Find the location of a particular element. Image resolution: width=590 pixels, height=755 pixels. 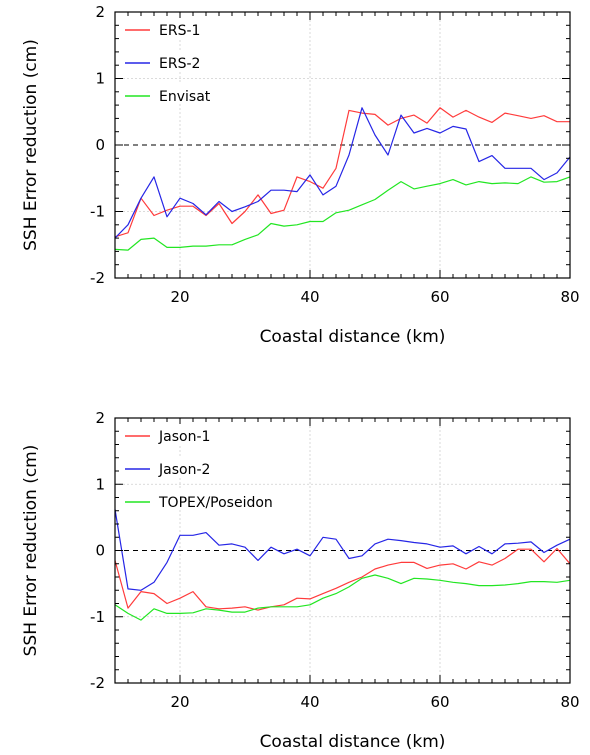

legend-label-2: Envisat is located at coordinates (185, 97).